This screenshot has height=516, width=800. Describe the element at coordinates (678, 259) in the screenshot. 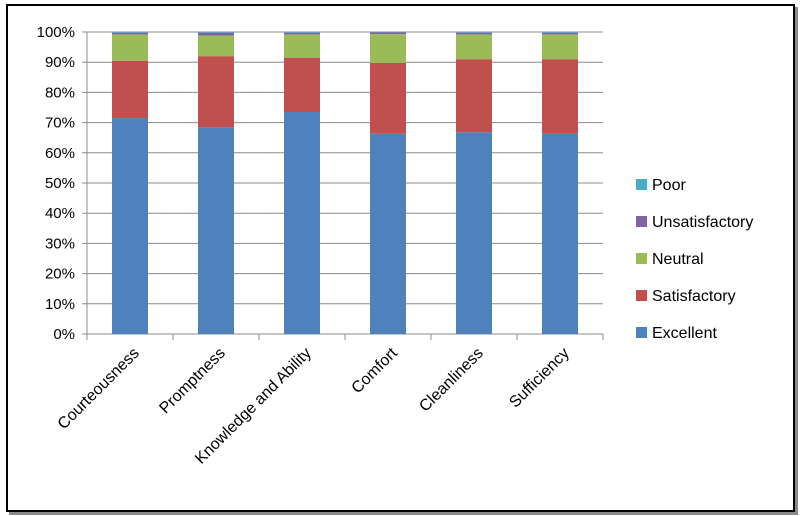

I see `legend-label: Neutral` at that location.